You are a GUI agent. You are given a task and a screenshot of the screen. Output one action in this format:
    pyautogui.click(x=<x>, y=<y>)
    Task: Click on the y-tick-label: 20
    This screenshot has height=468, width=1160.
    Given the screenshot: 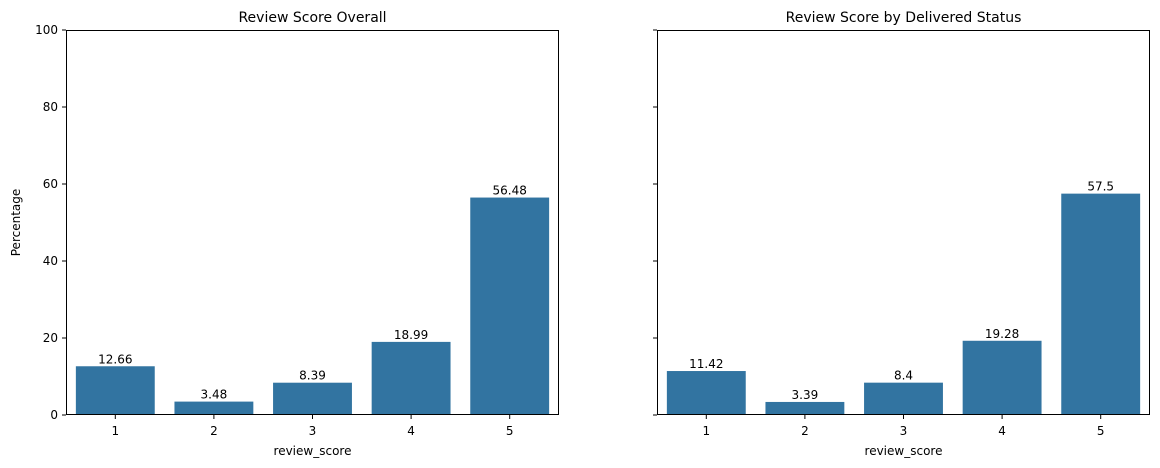 What is the action you would take?
    pyautogui.click(x=50, y=338)
    